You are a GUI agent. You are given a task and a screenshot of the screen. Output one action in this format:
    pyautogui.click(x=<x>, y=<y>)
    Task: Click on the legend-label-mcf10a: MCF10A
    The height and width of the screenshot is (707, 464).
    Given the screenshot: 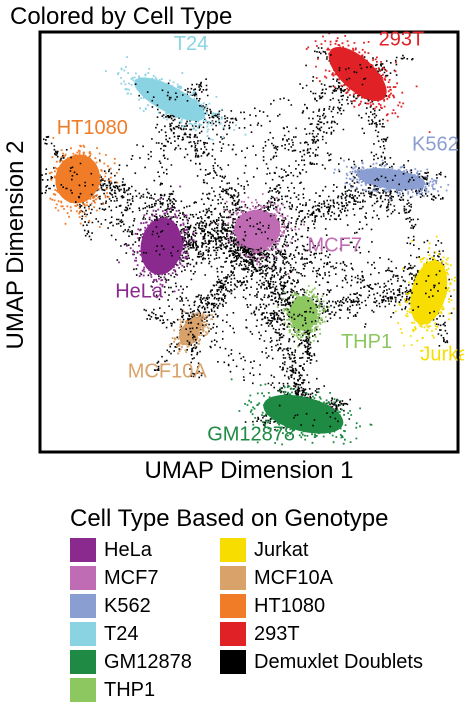 What is the action you would take?
    pyautogui.click(x=293, y=578)
    